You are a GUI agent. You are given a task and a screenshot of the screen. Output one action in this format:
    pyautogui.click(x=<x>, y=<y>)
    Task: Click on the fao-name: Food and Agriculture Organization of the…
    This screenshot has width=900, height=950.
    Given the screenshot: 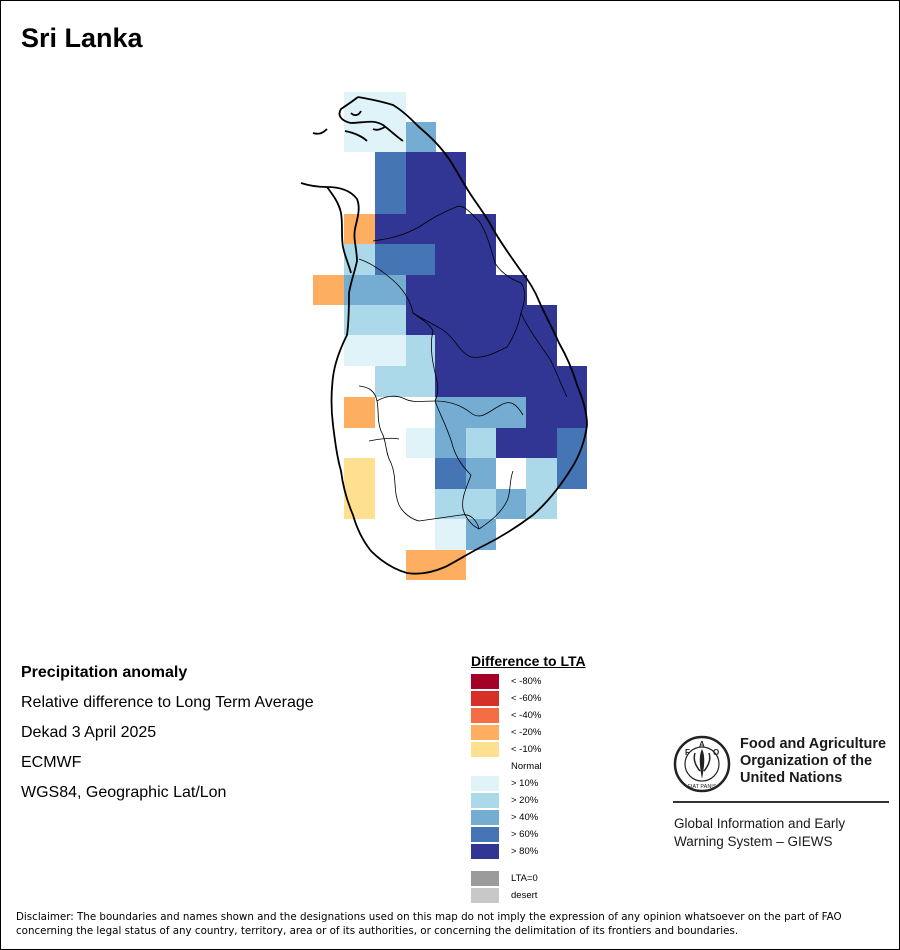 What is the action you would take?
    pyautogui.click(x=813, y=761)
    